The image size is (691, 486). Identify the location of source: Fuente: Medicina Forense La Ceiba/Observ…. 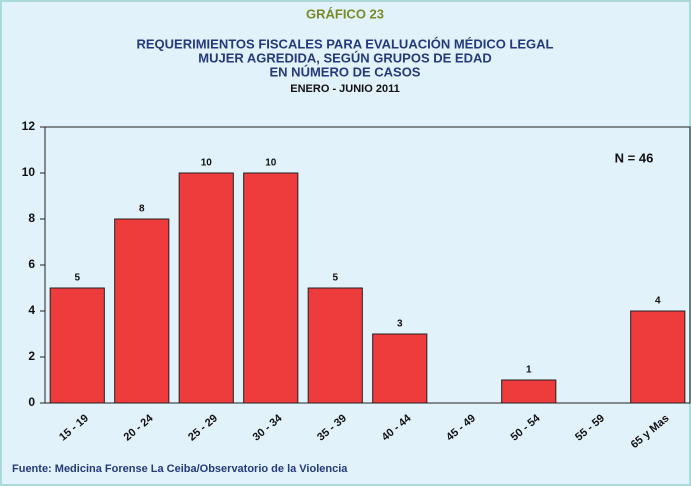
(180, 469).